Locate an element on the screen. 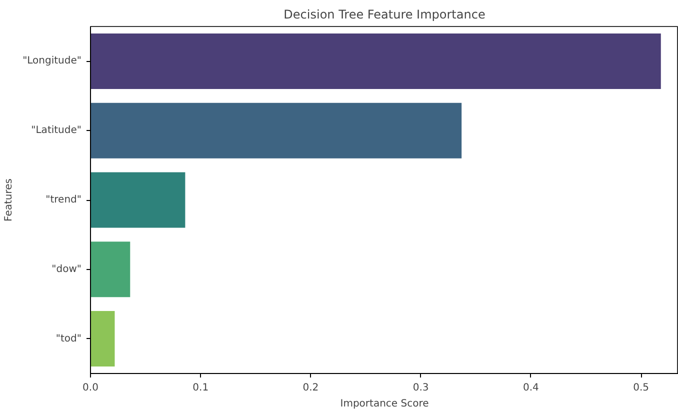 The height and width of the screenshot is (412, 678). x-tick-label: 0.0 is located at coordinates (90, 388).